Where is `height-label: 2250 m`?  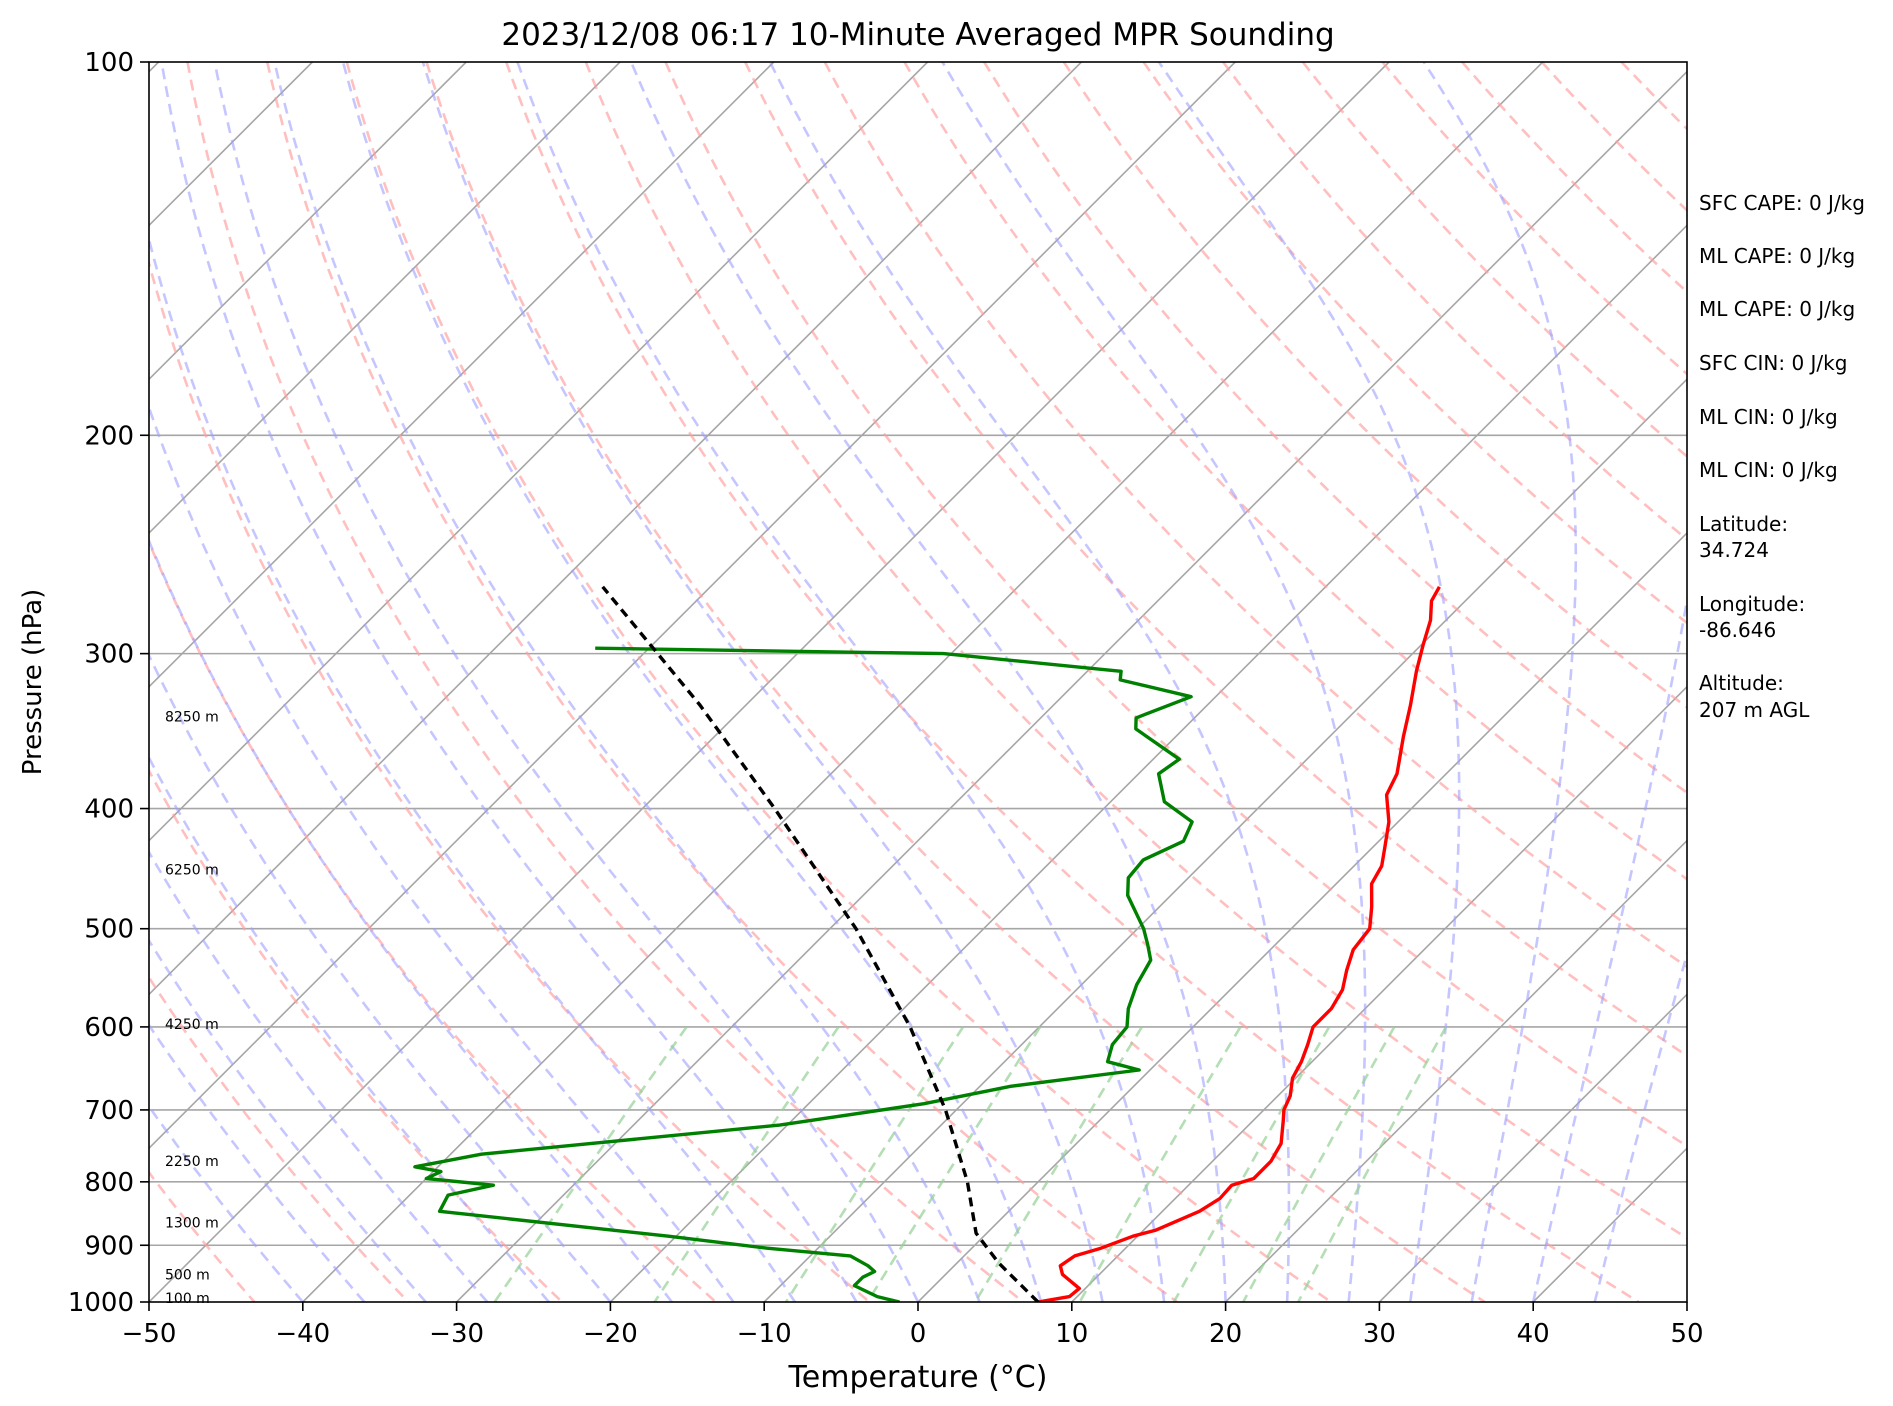 height-label: 2250 m is located at coordinates (192, 1162).